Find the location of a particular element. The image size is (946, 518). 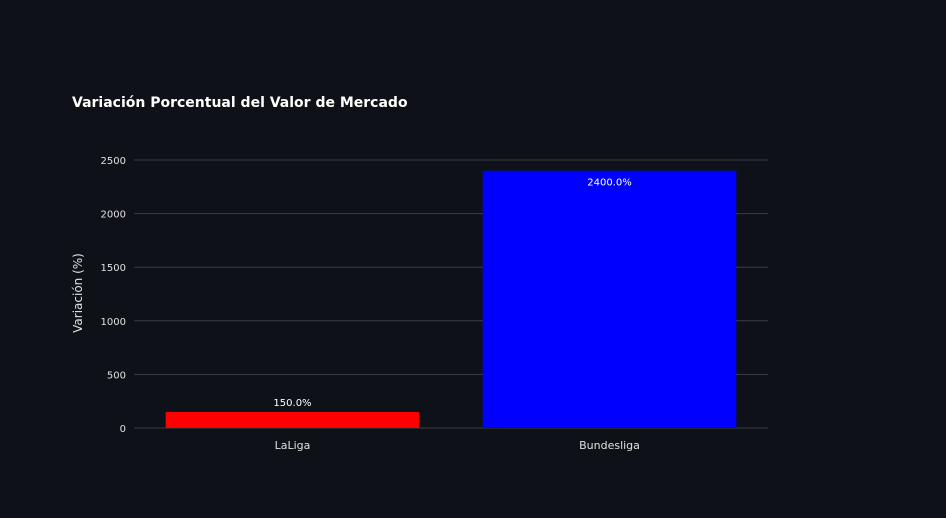

y-tick-label: 2500 is located at coordinates (113, 161).